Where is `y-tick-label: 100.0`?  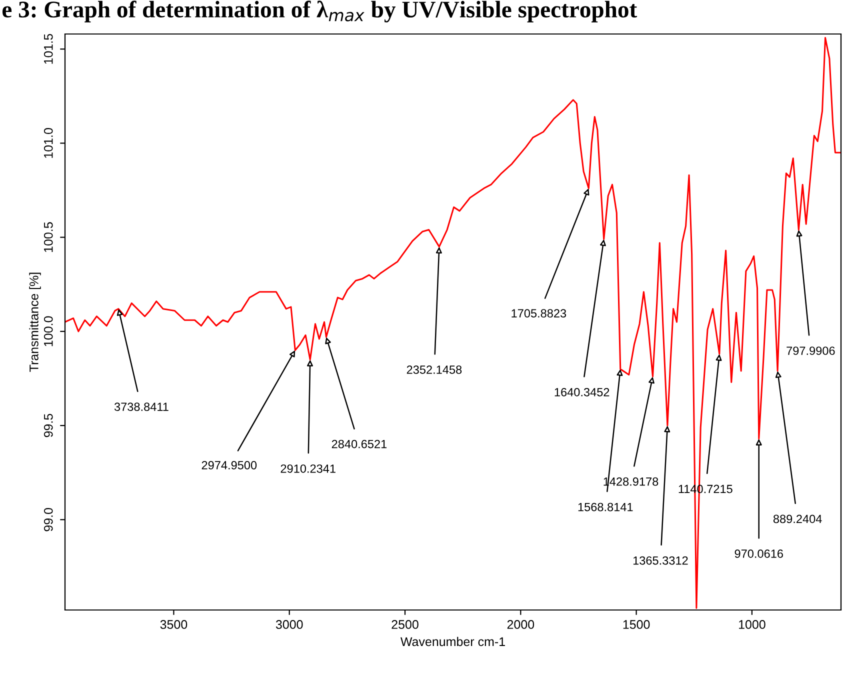
y-tick-label: 100.0 is located at coordinates (48, 331).